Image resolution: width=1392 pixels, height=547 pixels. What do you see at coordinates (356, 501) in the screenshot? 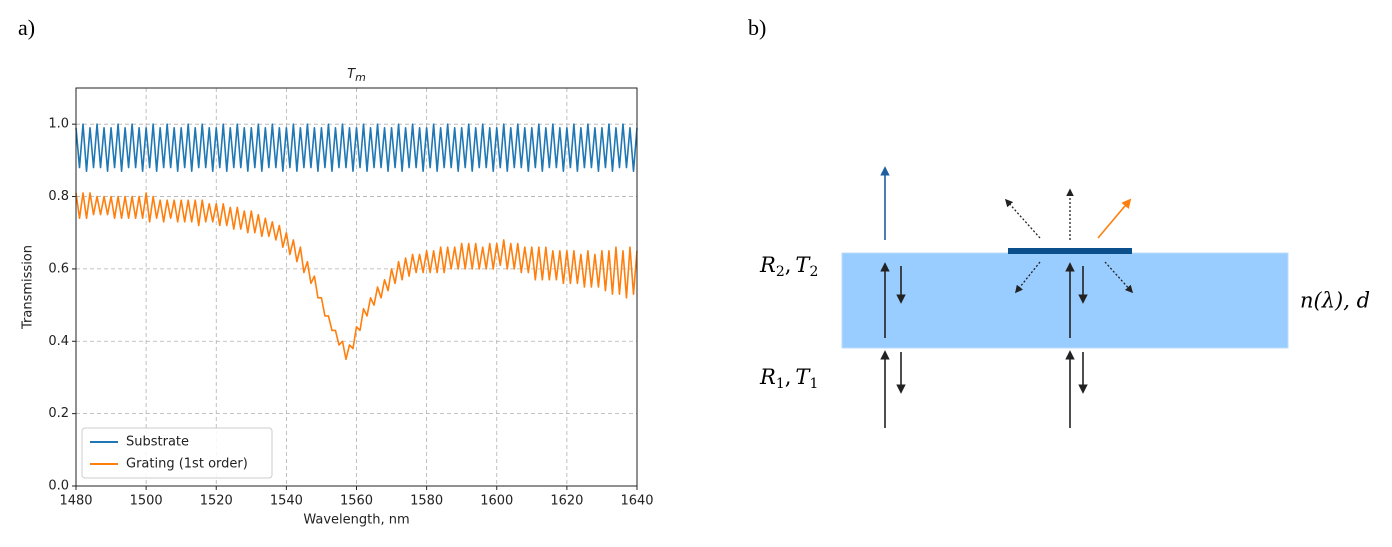
I see `x-tick-label: 1560` at bounding box center [356, 501].